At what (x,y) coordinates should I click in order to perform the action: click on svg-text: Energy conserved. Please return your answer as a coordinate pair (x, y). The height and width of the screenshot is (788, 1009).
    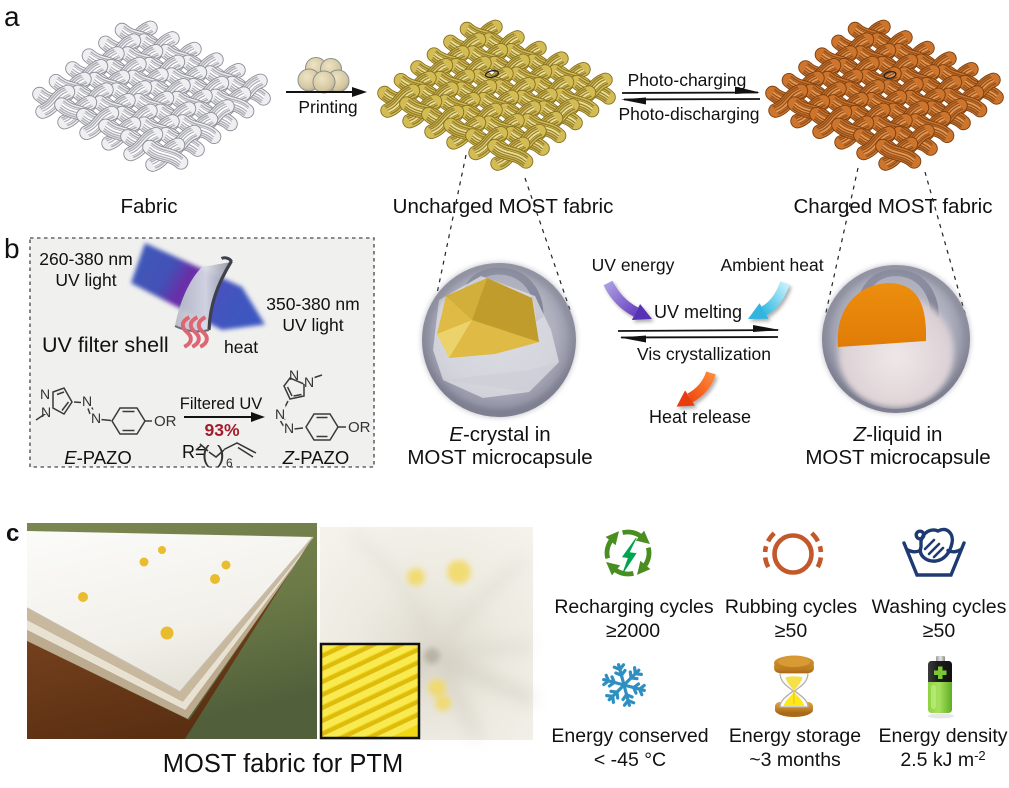
    Looking at the image, I should click on (629, 736).